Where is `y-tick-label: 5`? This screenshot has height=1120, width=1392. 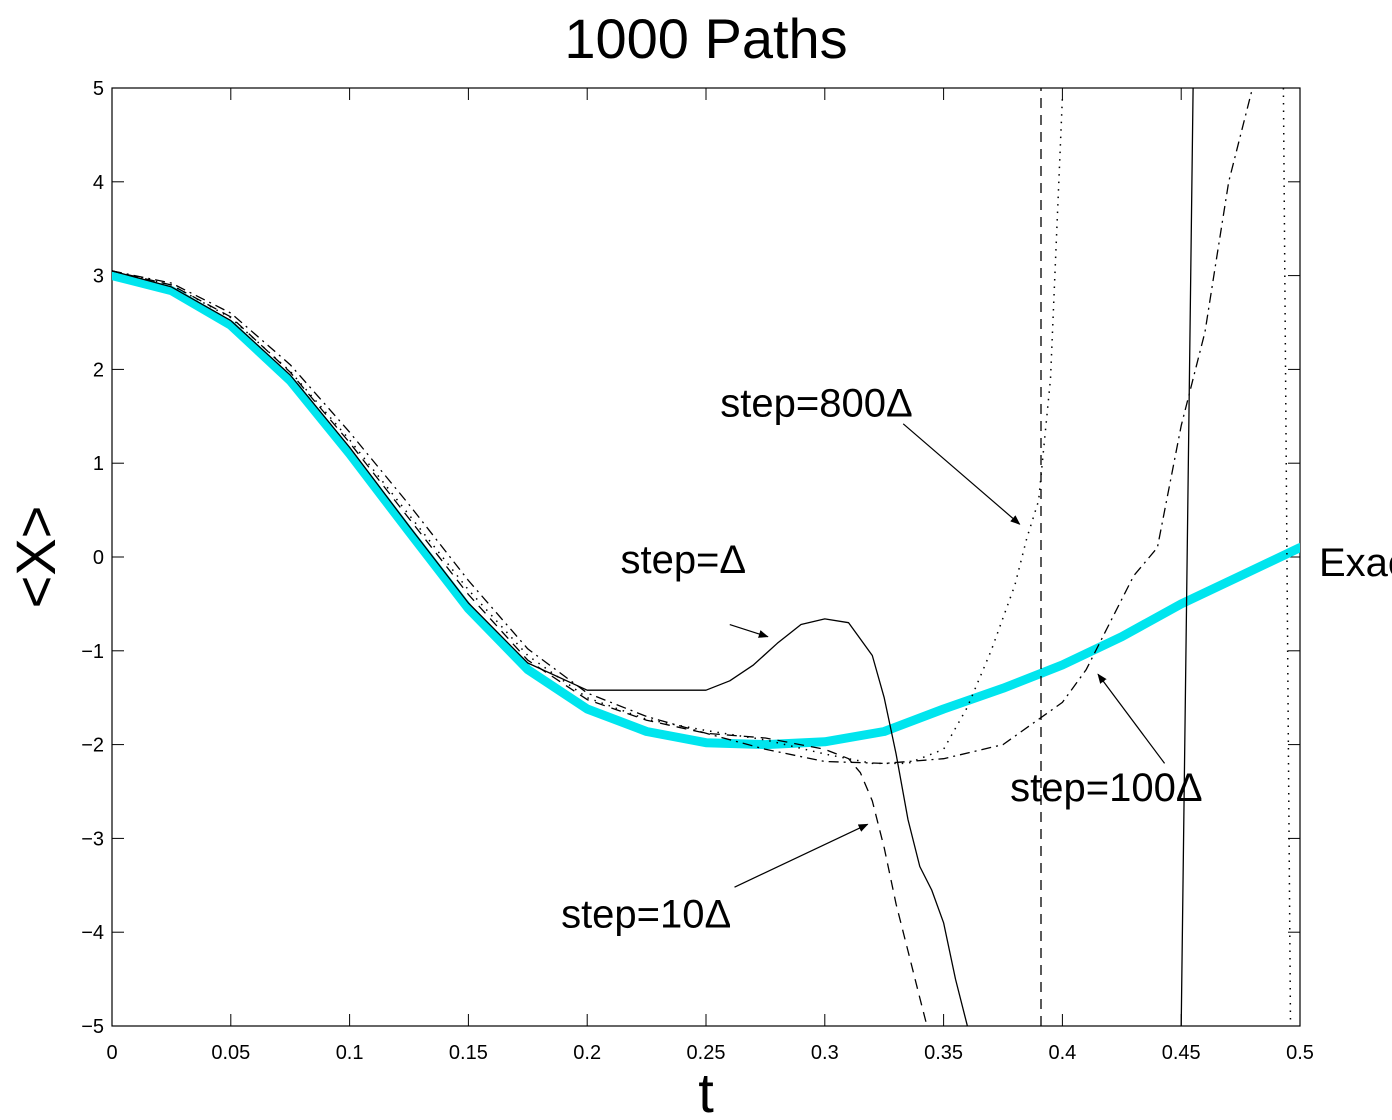
y-tick-label: 5 is located at coordinates (98, 89).